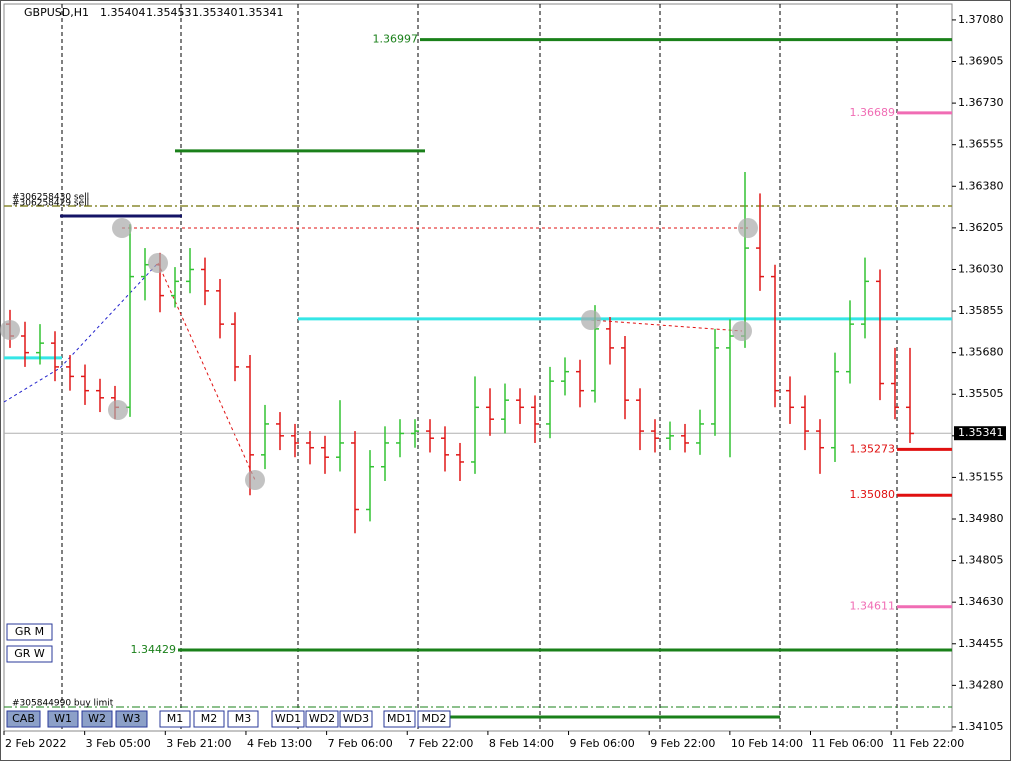  I want to click on price-tick-label: 1.36905, so click(981, 61).